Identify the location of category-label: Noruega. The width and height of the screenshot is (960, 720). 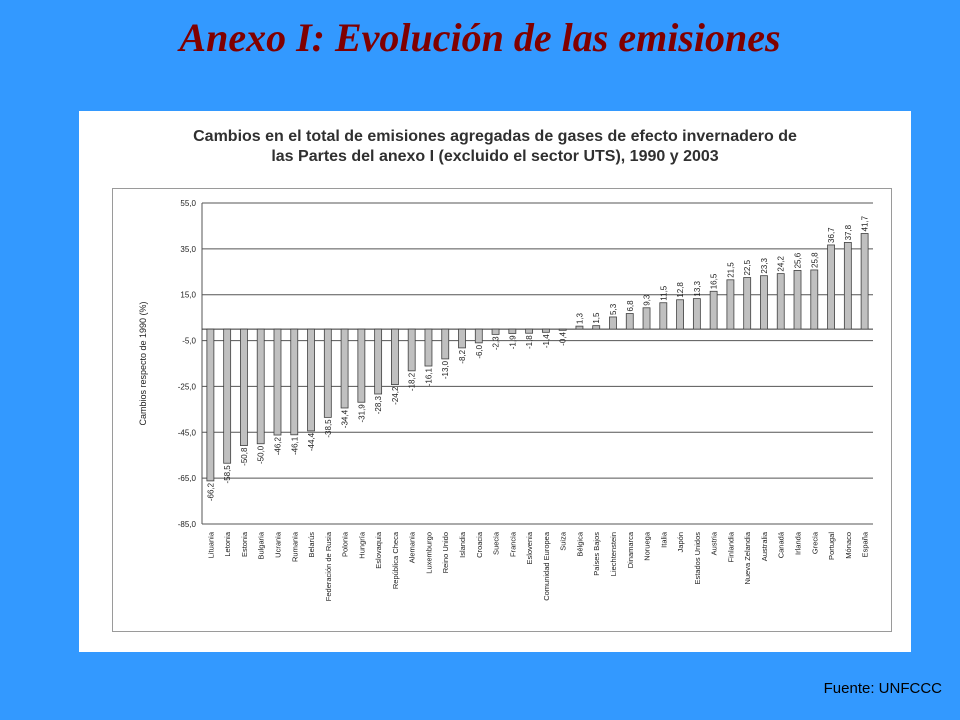
(647, 546).